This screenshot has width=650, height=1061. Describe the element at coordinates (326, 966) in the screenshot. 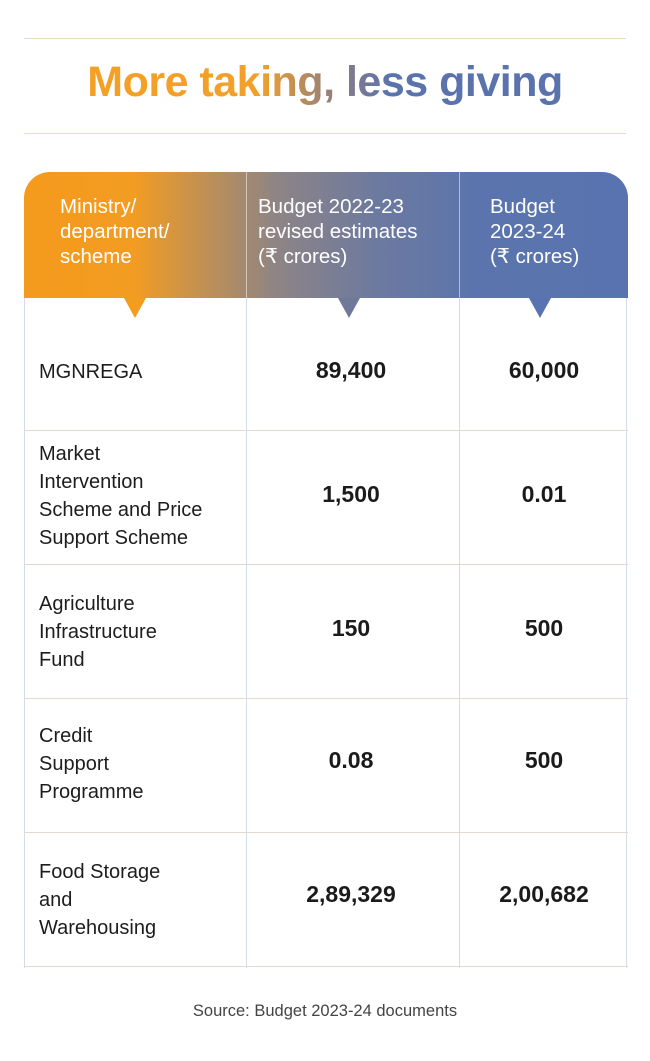

I see `table-border-bottom` at that location.